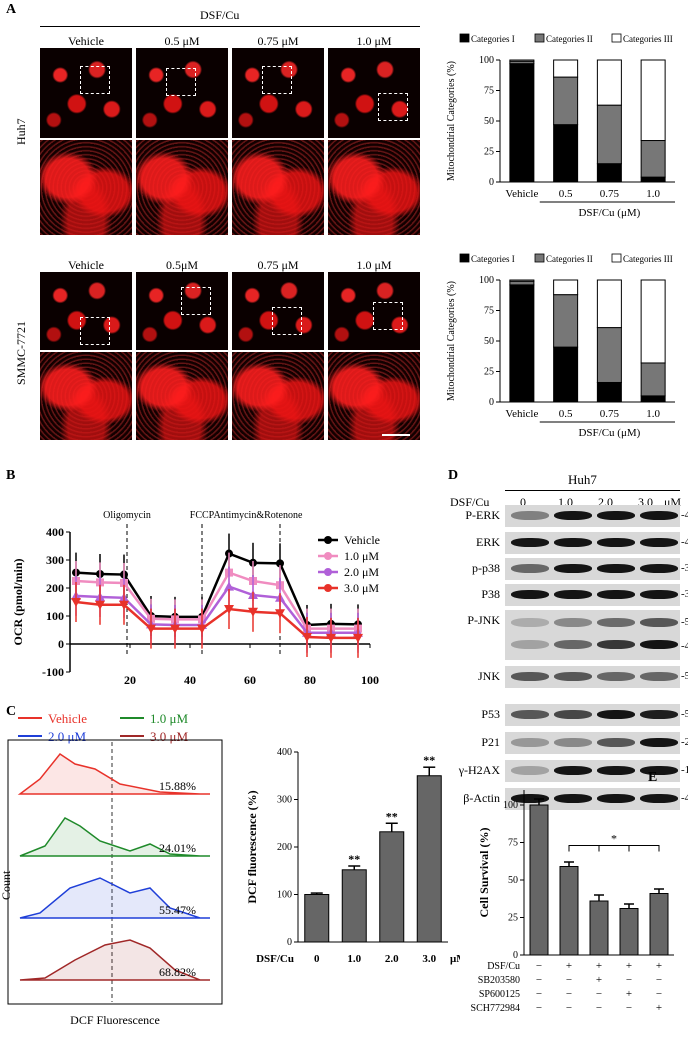 This screenshot has height=1040, width=688. What do you see at coordinates (11, 711) in the screenshot?
I see `panel-letter-c: C` at bounding box center [11, 711].